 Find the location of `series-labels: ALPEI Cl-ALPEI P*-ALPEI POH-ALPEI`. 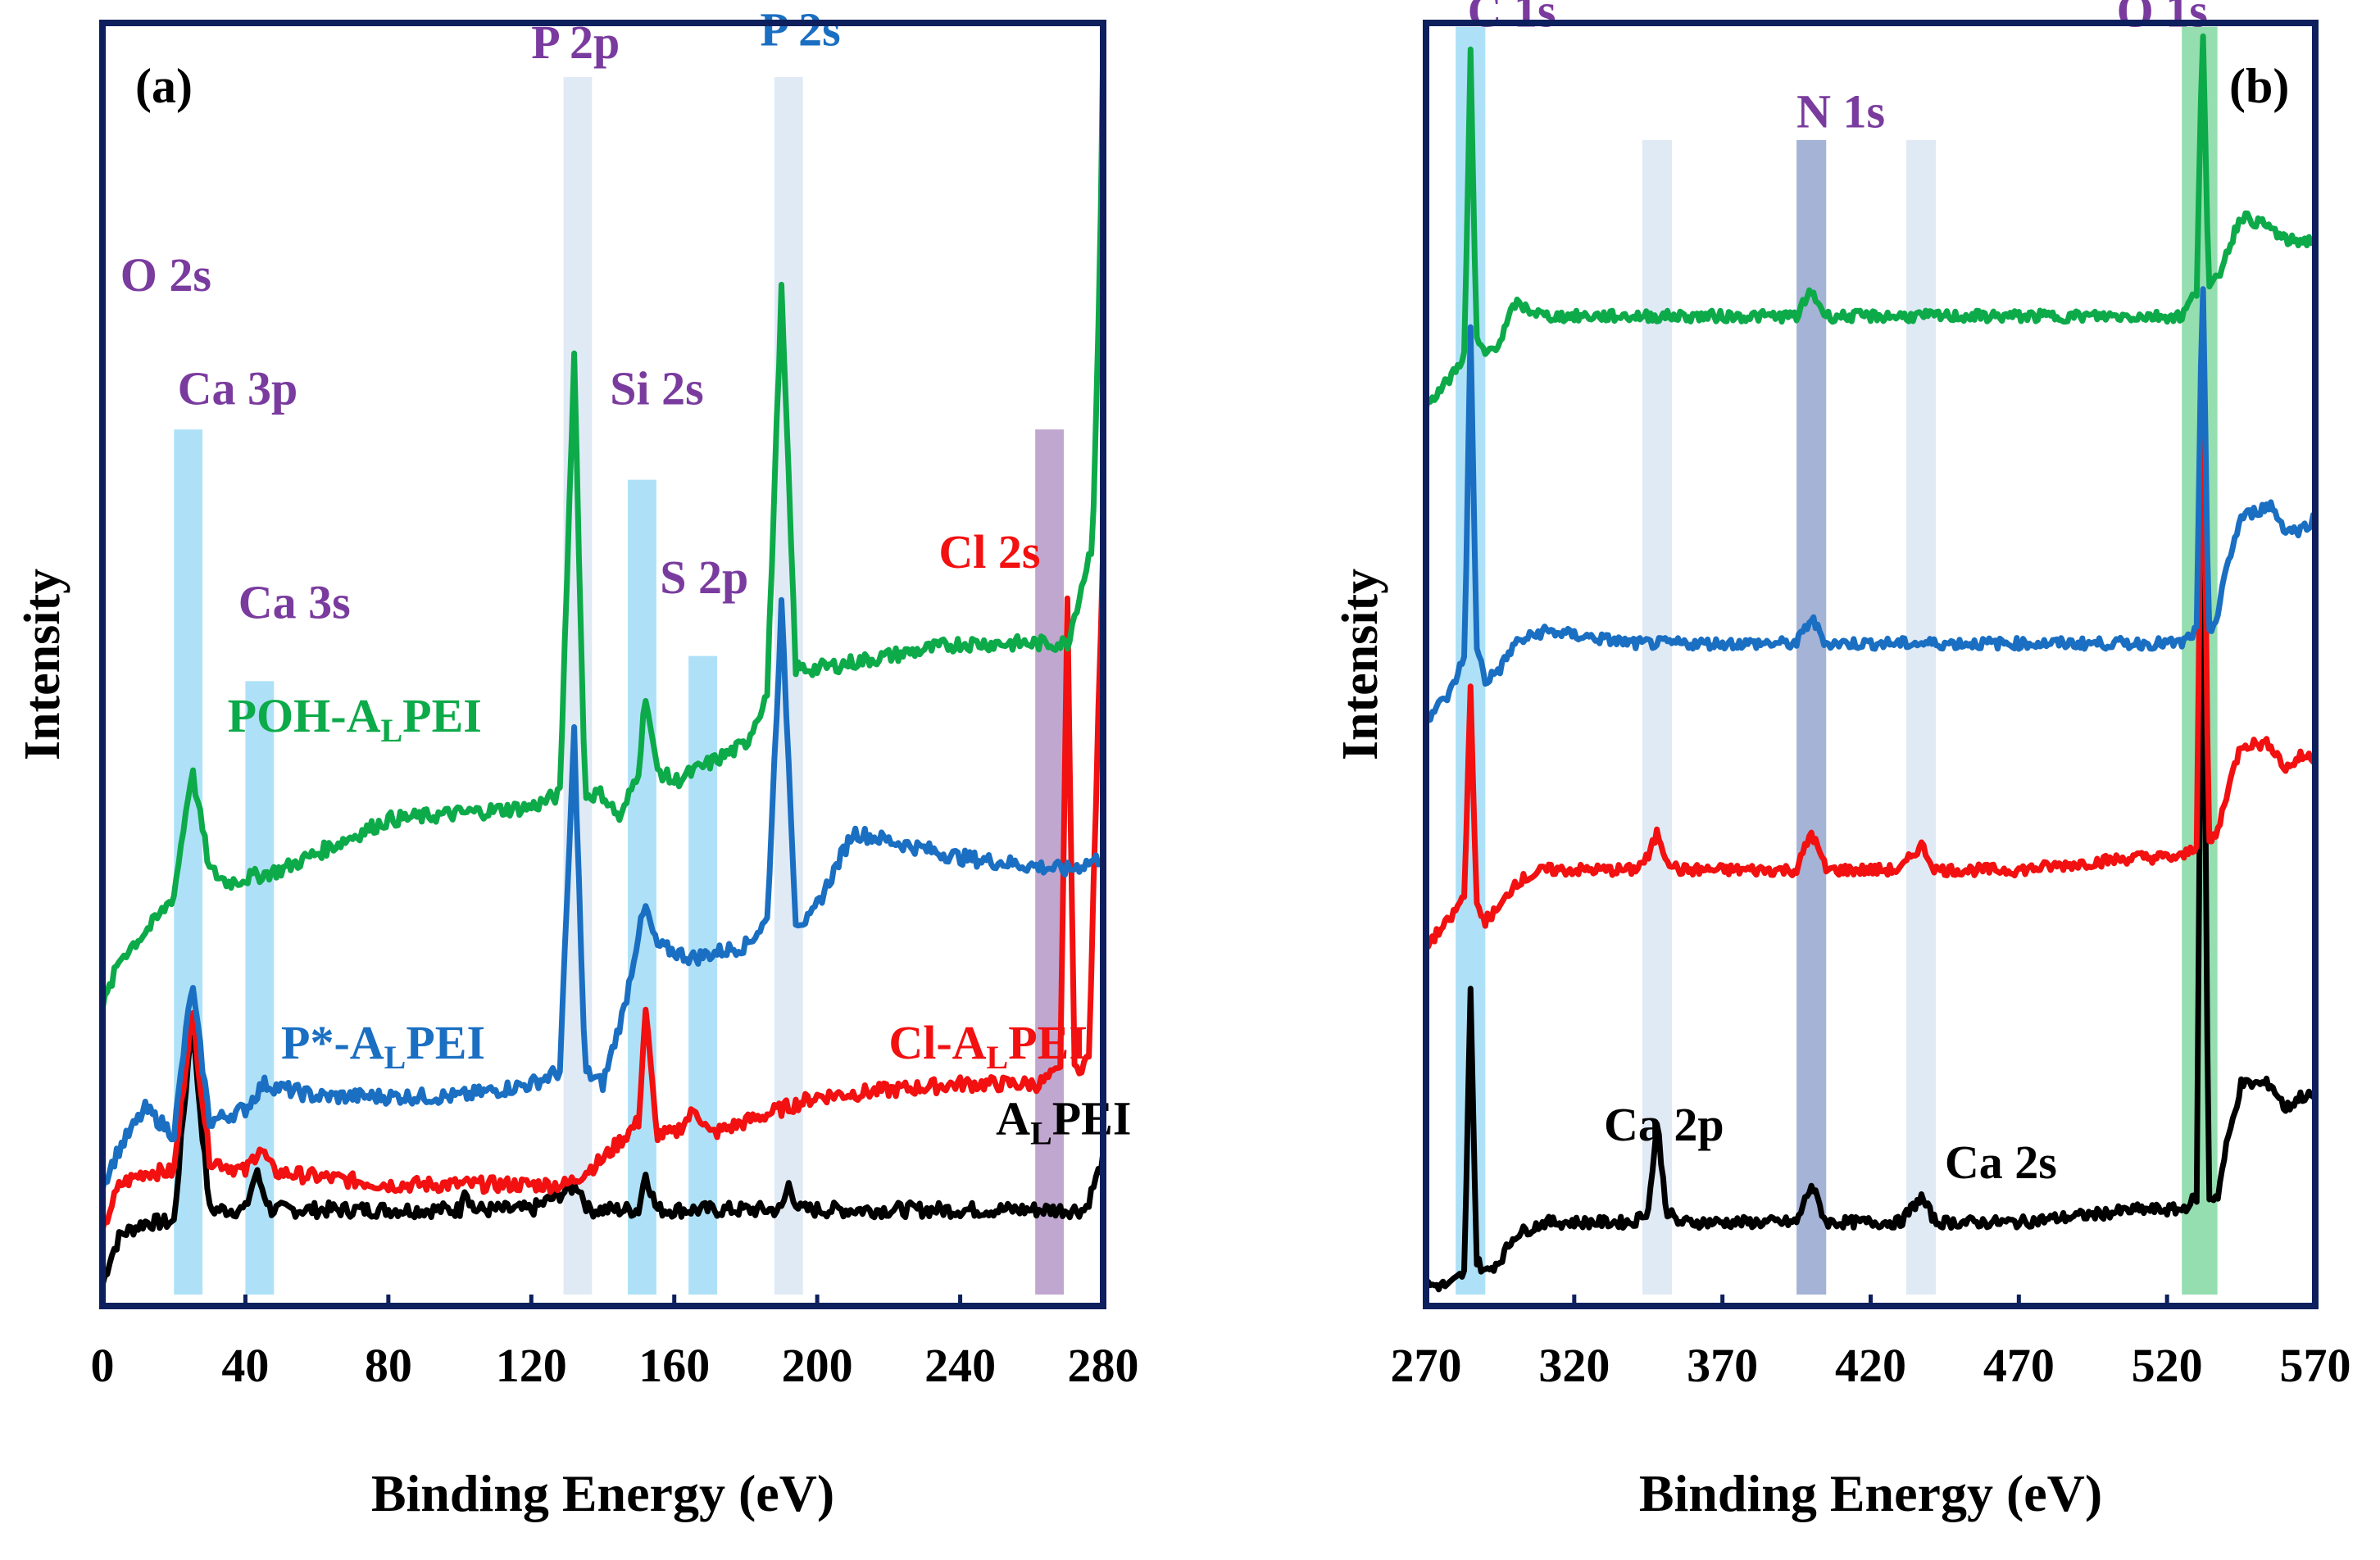

series-labels: ALPEI Cl-ALPEI P*-ALPEI POH-ALPEI is located at coordinates (680, 920).